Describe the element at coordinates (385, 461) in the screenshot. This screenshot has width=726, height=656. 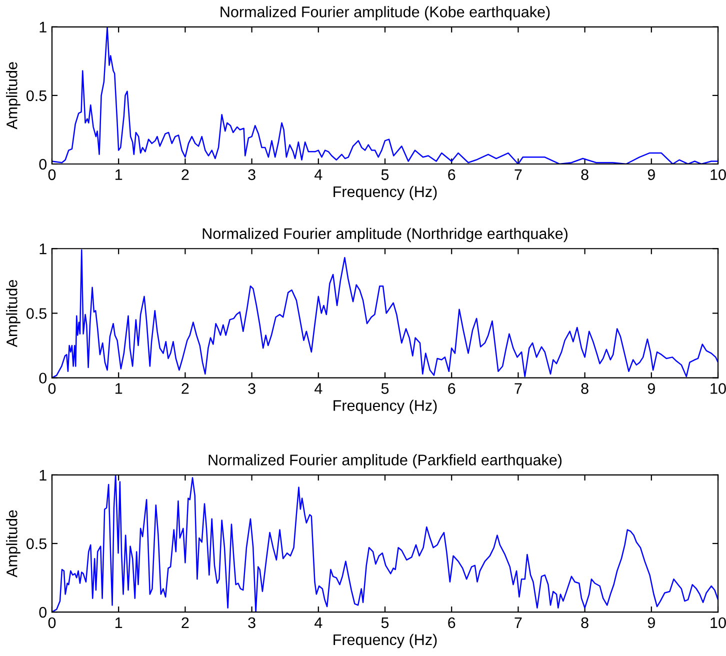
I see `chart-title: Normalized Fourier amplitude (Parkfield earthquake)` at that location.